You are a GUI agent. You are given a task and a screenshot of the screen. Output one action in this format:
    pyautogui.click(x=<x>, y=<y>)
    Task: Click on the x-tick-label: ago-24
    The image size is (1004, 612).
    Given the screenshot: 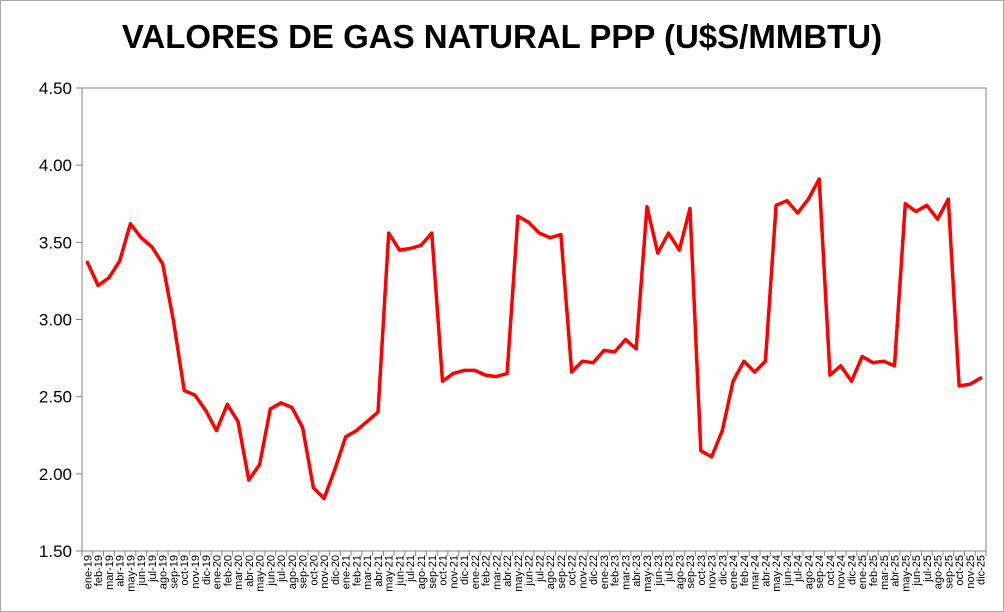 What is the action you would take?
    pyautogui.click(x=809, y=572)
    